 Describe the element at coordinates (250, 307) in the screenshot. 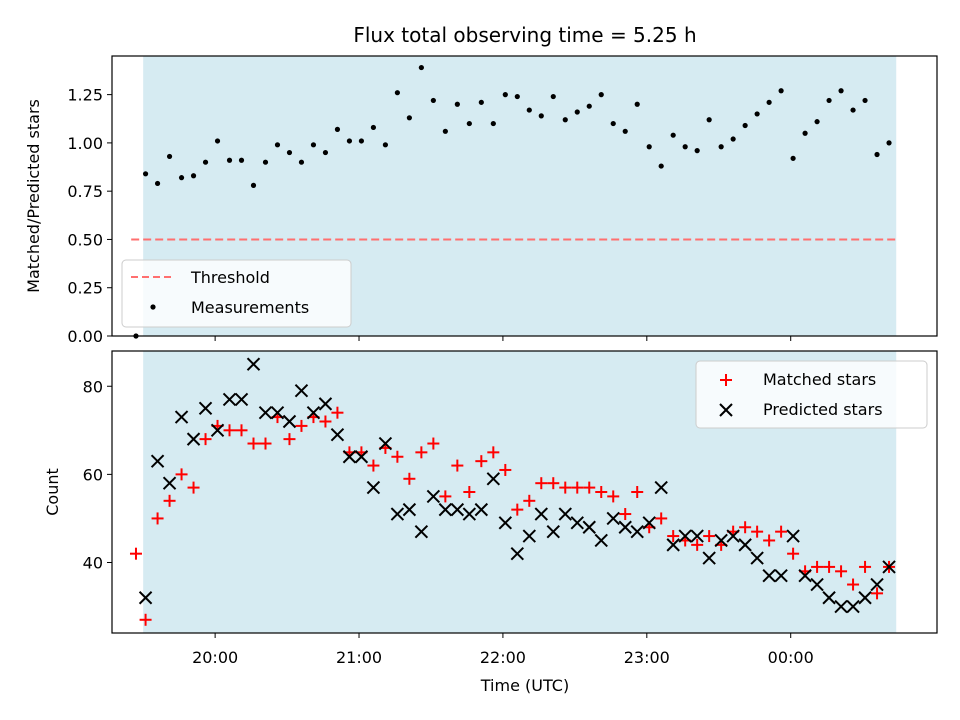

I see `legend-measurements-label: Measurements` at that location.